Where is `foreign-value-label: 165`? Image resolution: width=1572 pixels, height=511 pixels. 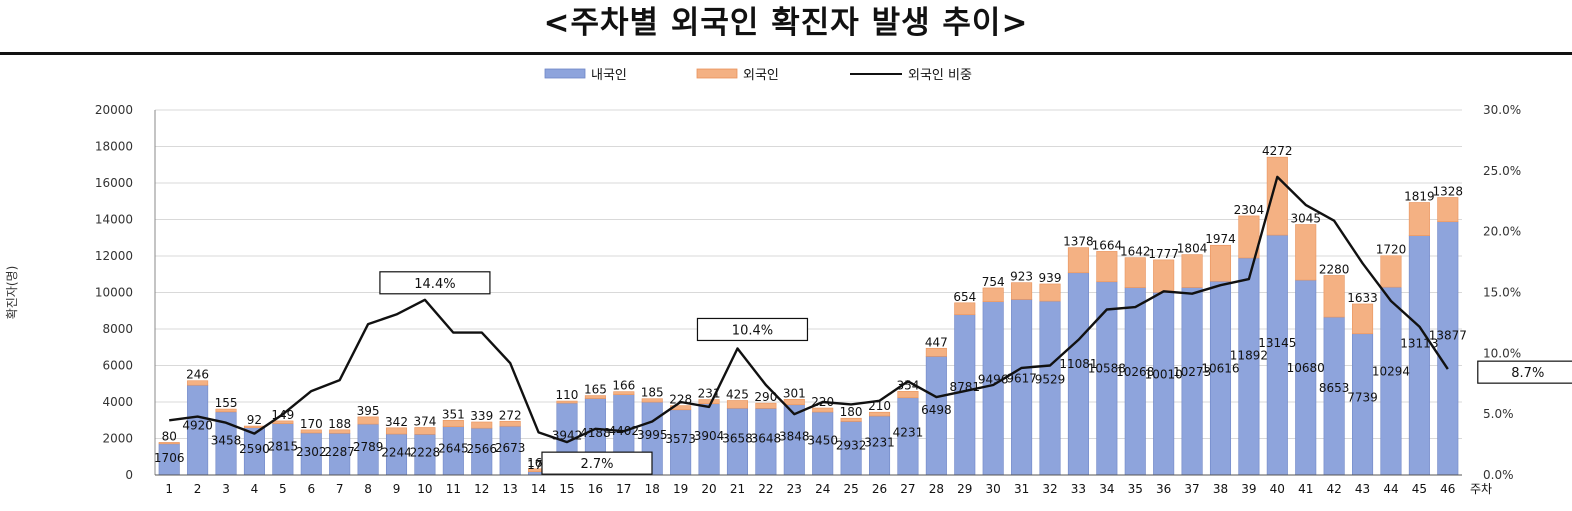 foreign-value-label: 165 is located at coordinates (595, 390).